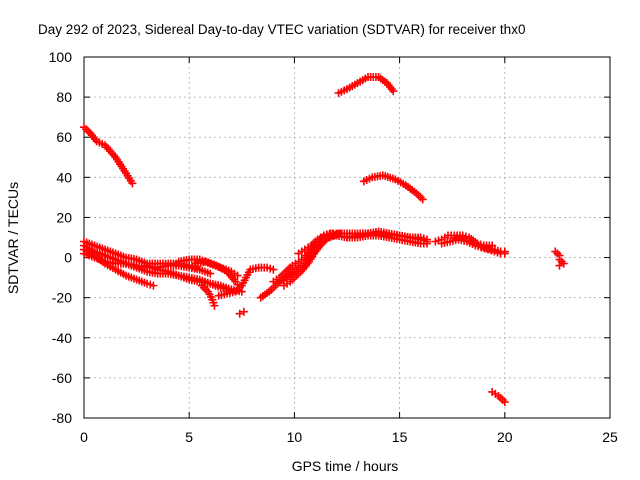 Image resolution: width=640 pixels, height=480 pixels. What do you see at coordinates (68, 258) in the screenshot?
I see `y-tick-label: 0` at bounding box center [68, 258].